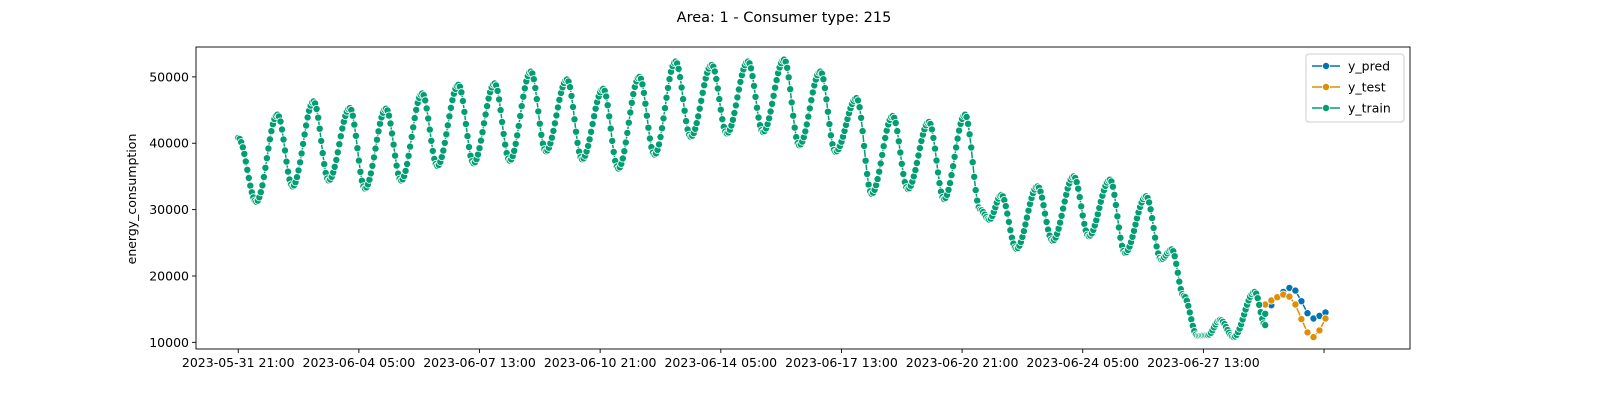 The width and height of the screenshot is (1600, 404). What do you see at coordinates (784, 18) in the screenshot?
I see `chart-title: Area: 1 - Consumer type: 215` at bounding box center [784, 18].